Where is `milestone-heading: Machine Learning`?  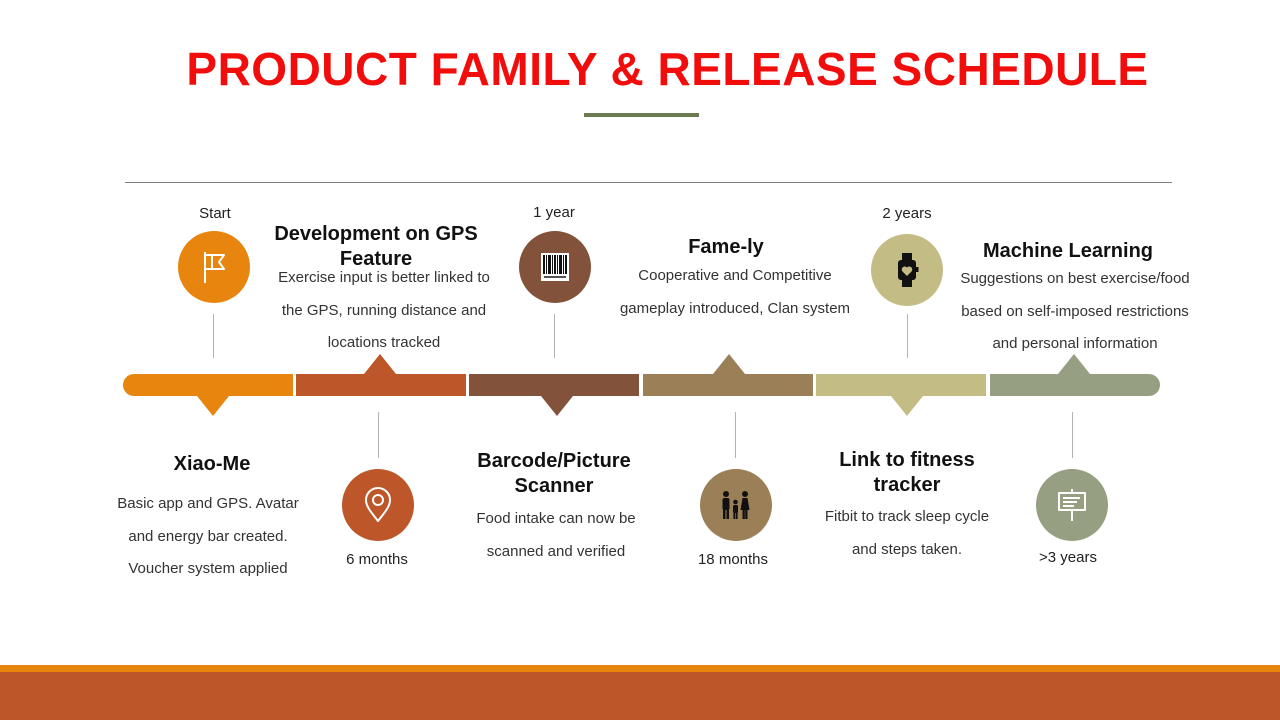
milestone-heading: Machine Learning is located at coordinates (1068, 251).